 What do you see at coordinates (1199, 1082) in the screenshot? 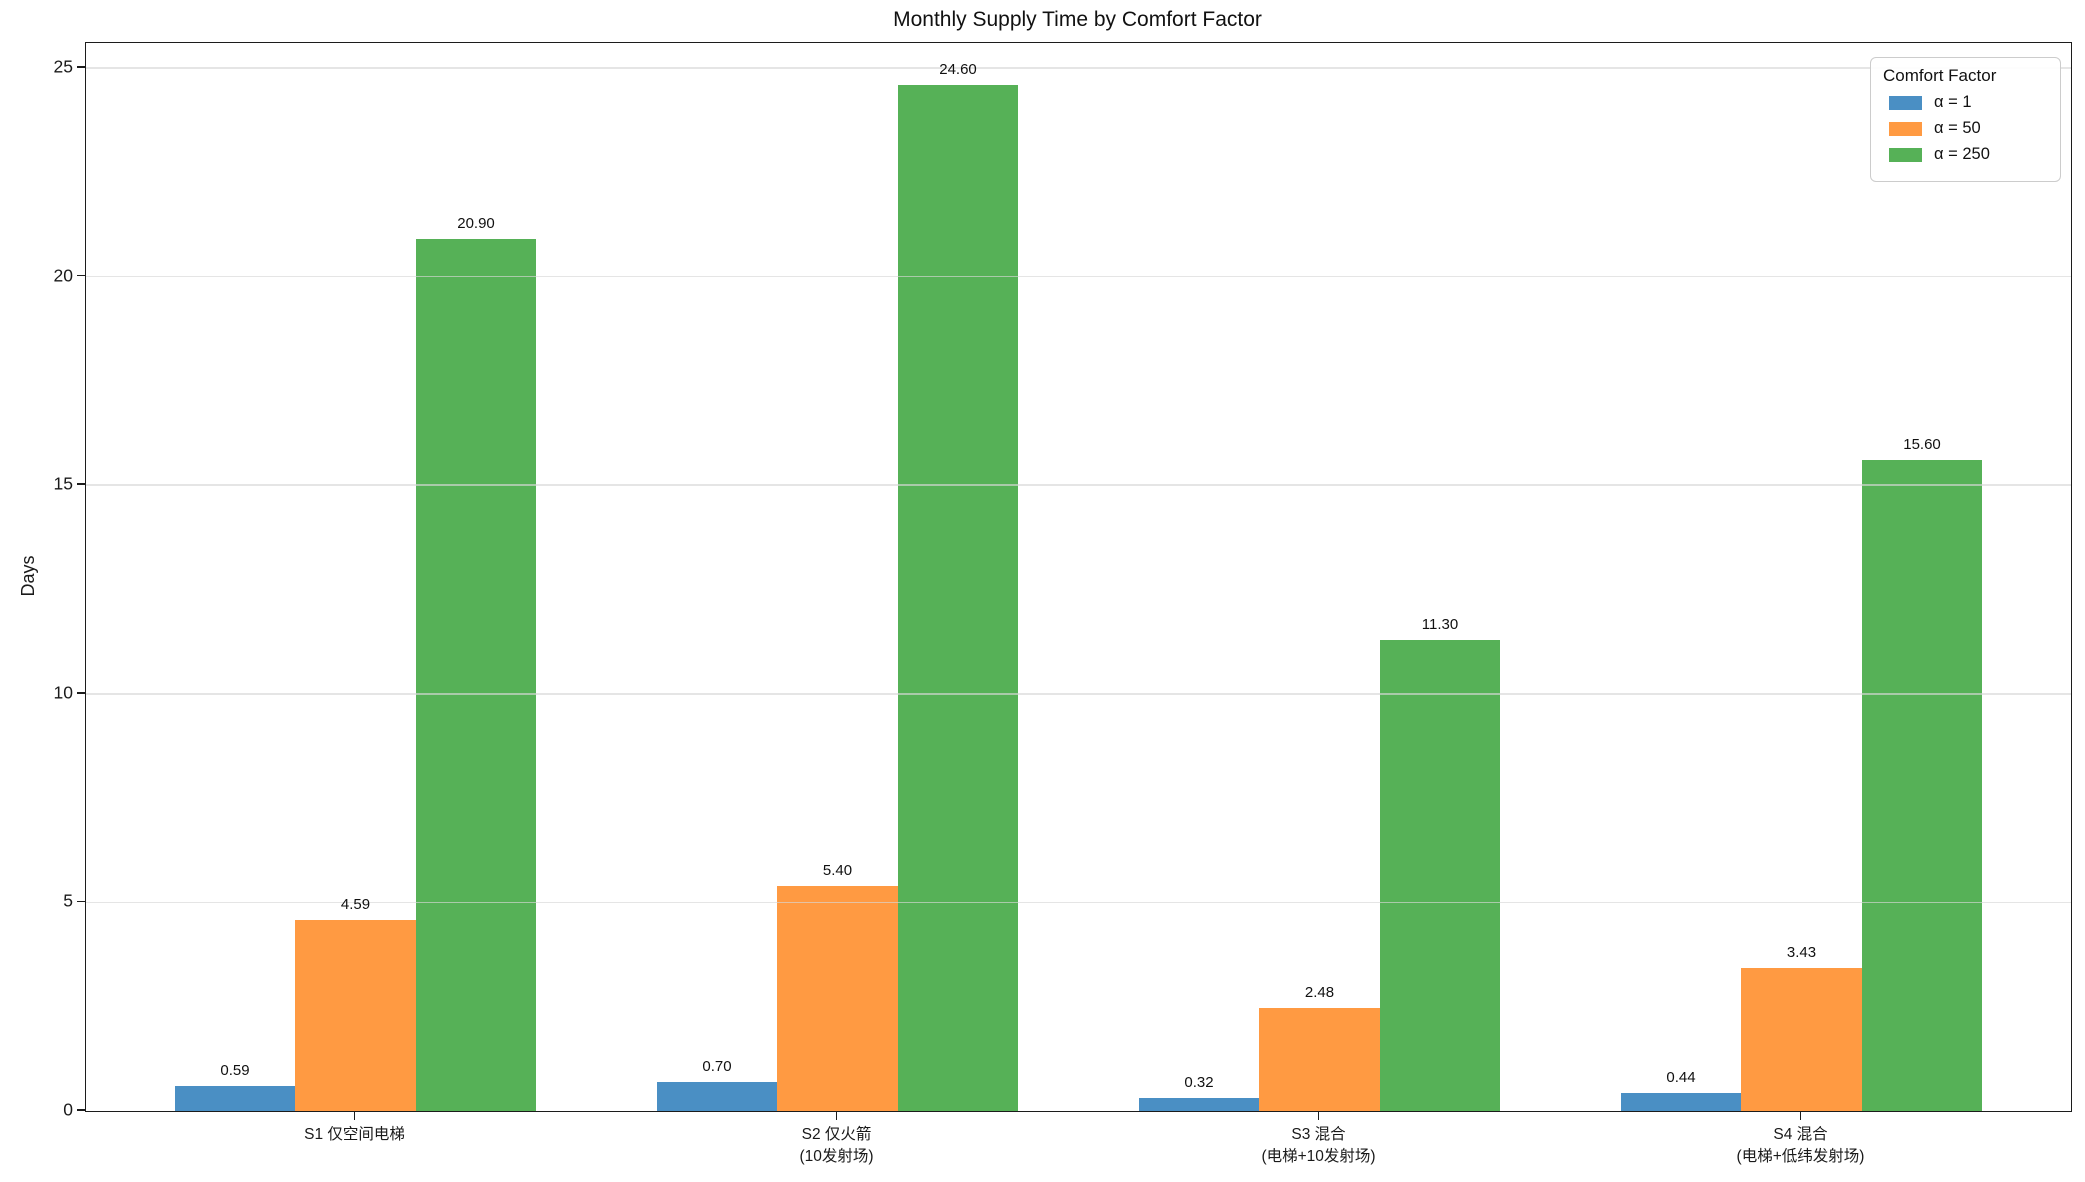
I see `bar-value-label: 0.32` at bounding box center [1199, 1082].